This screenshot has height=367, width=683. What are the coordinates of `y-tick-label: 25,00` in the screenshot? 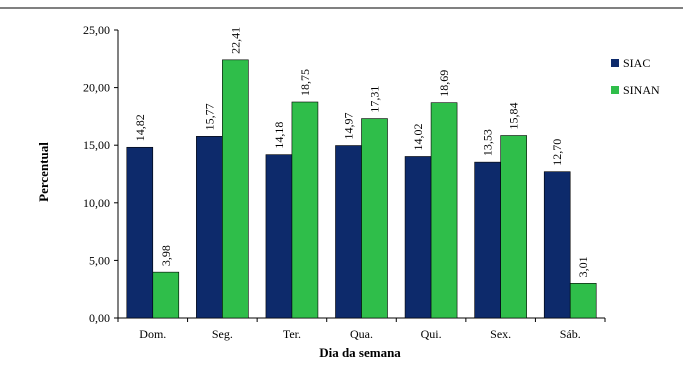 It's located at (96, 30).